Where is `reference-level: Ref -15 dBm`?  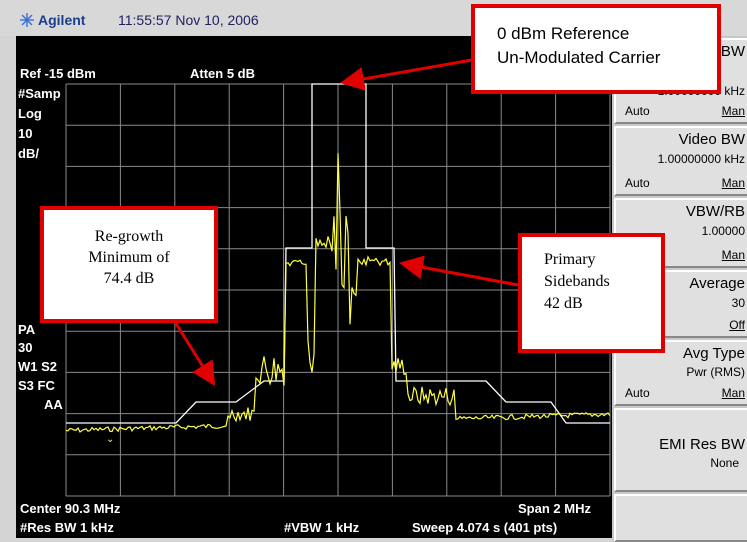
reference-level: Ref -15 dBm is located at coordinates (58, 73).